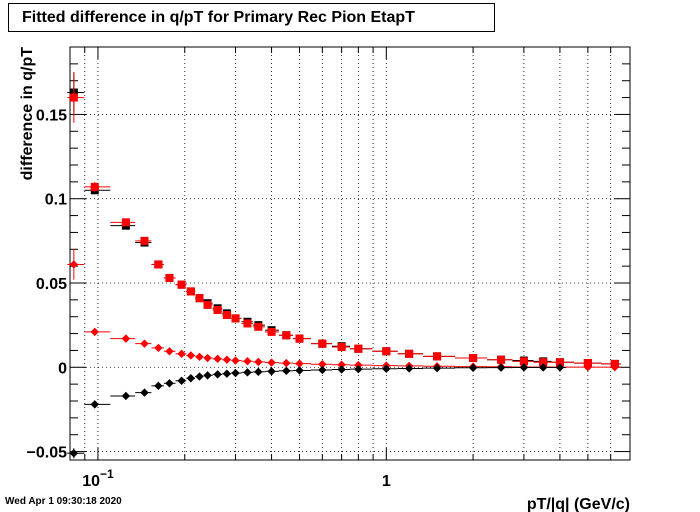 The width and height of the screenshot is (700, 512). I want to click on x-tick-label: 1, so click(386, 481).